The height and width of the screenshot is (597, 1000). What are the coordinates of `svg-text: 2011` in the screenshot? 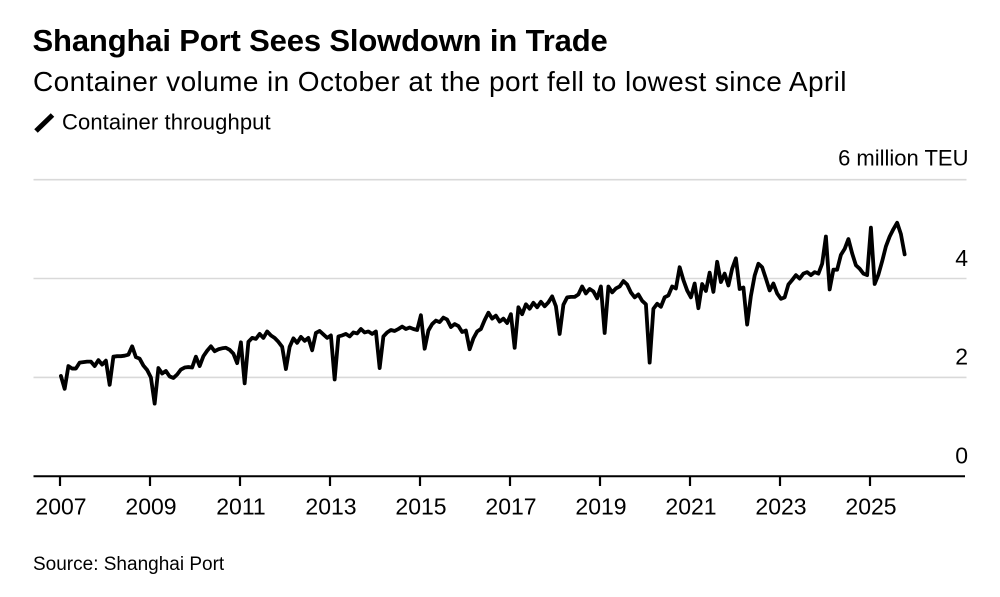 It's located at (240, 507).